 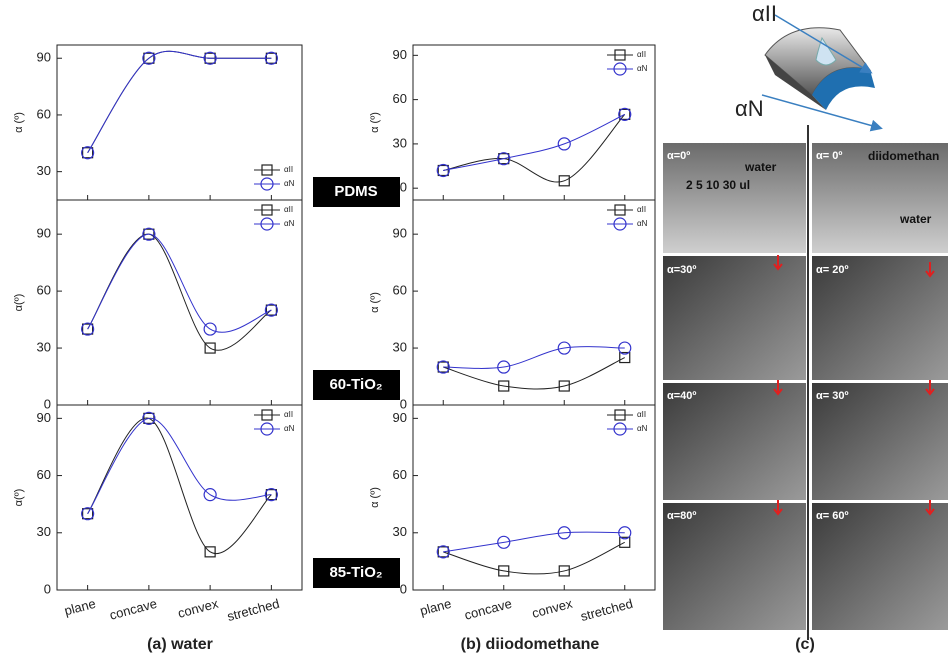 I want to click on chart: 0 30 60 90 α (º) αII αN, so click(x=512, y=122).